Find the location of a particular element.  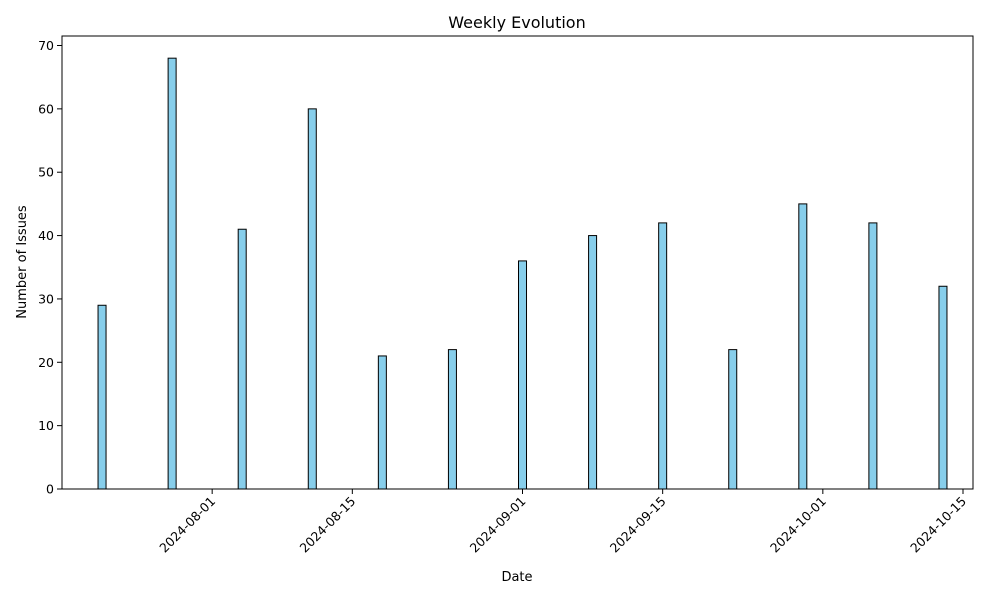

x-tick-label: 2024-08-01 is located at coordinates (187, 525).